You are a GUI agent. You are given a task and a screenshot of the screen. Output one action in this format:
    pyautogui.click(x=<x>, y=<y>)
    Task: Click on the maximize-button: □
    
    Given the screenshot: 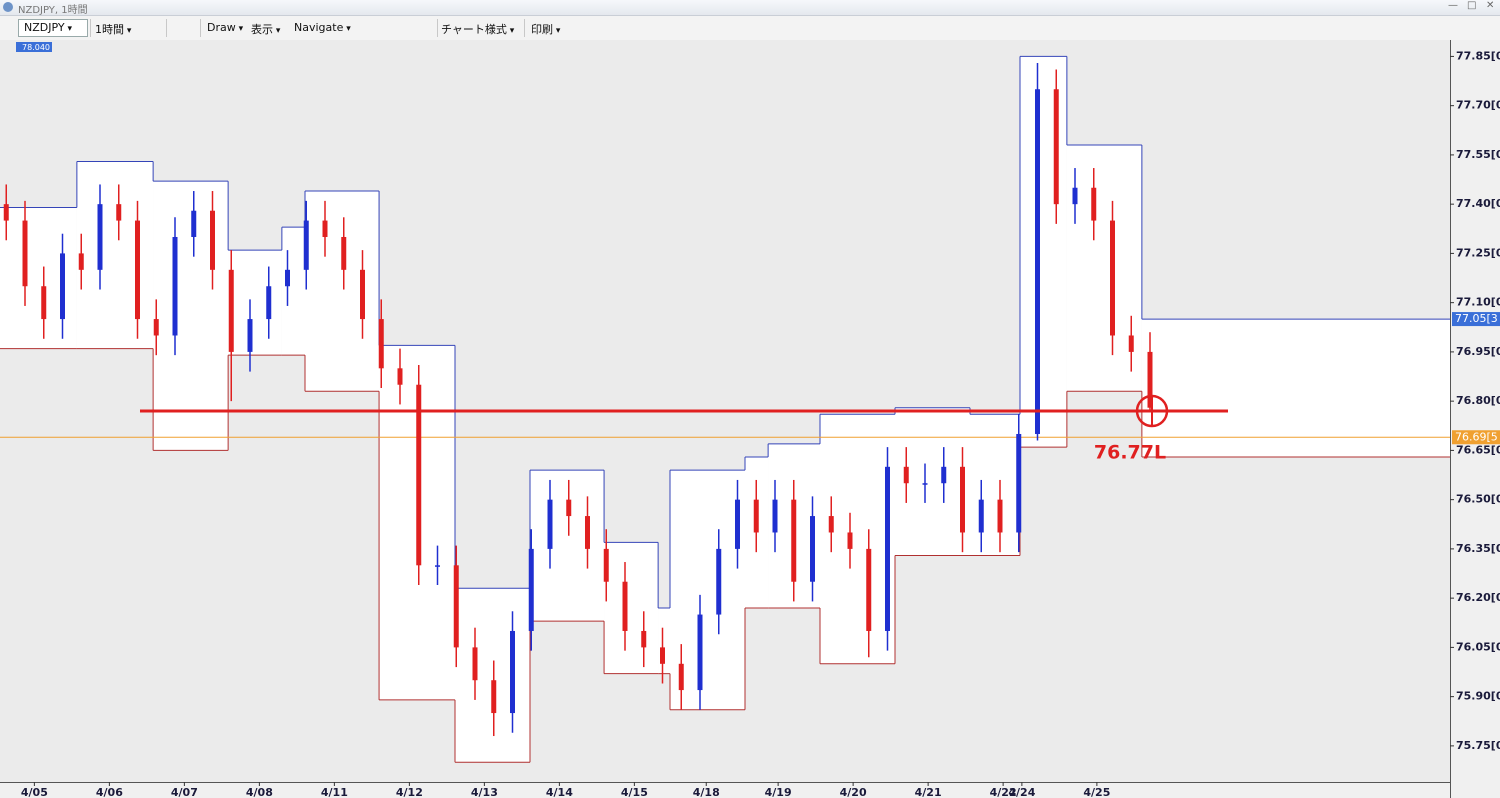 What is the action you would take?
    pyautogui.click(x=1472, y=5)
    